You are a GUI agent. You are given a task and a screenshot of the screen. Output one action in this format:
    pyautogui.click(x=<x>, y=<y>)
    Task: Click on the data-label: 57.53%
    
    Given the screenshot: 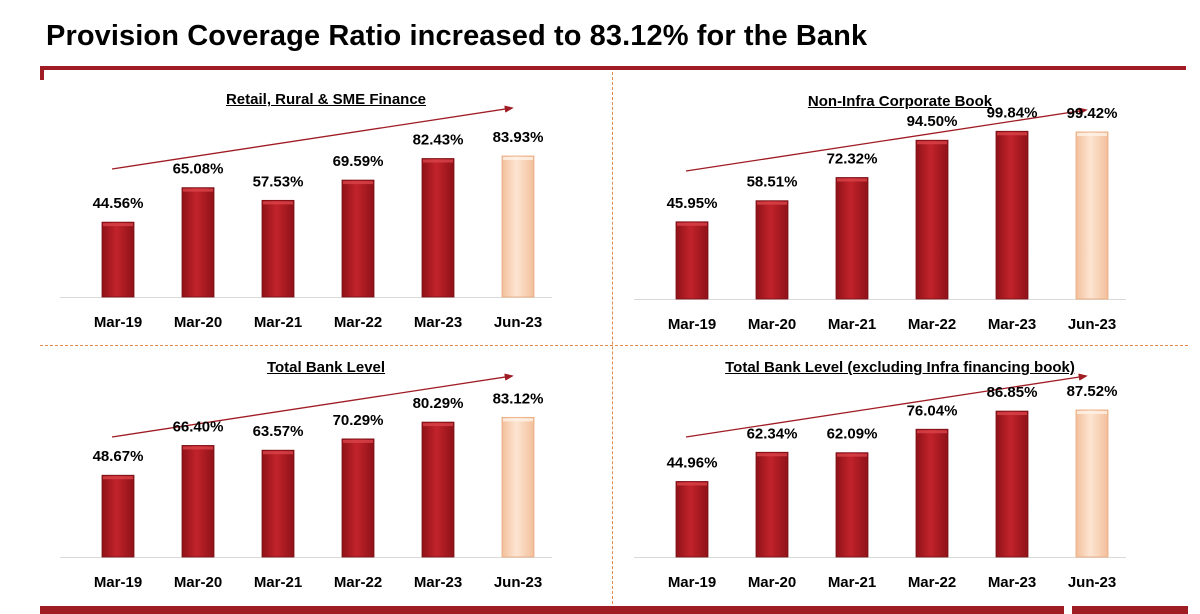 What is the action you would take?
    pyautogui.click(x=278, y=181)
    